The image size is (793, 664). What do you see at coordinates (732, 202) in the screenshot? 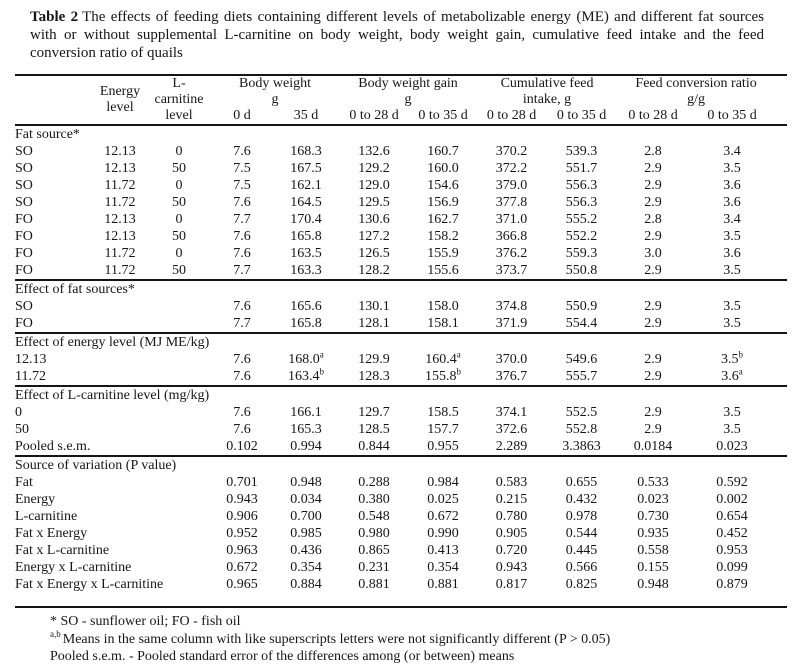
I see `value-cell: 3.6` at bounding box center [732, 202].